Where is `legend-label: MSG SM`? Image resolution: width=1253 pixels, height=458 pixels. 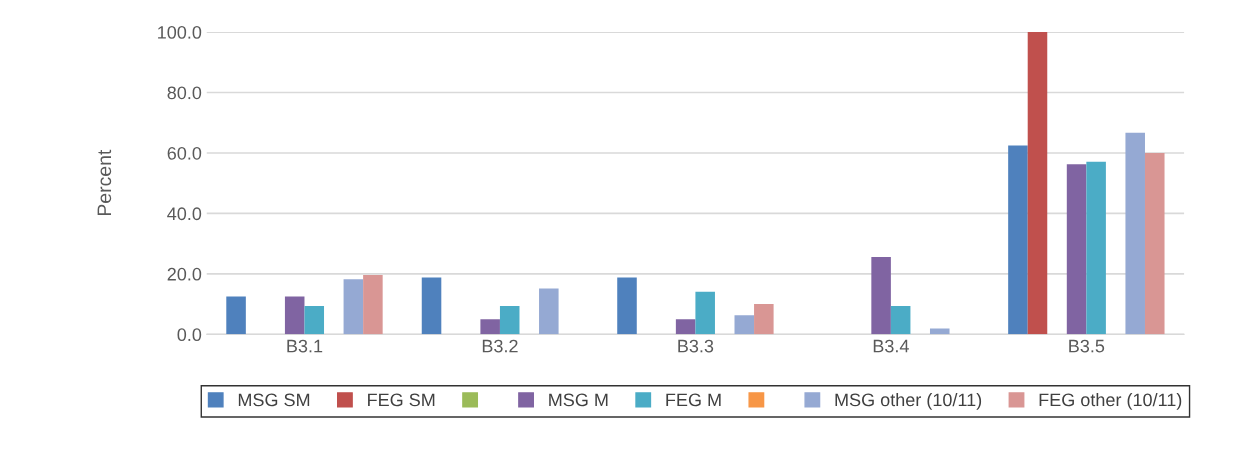
legend-label: MSG SM is located at coordinates (274, 400).